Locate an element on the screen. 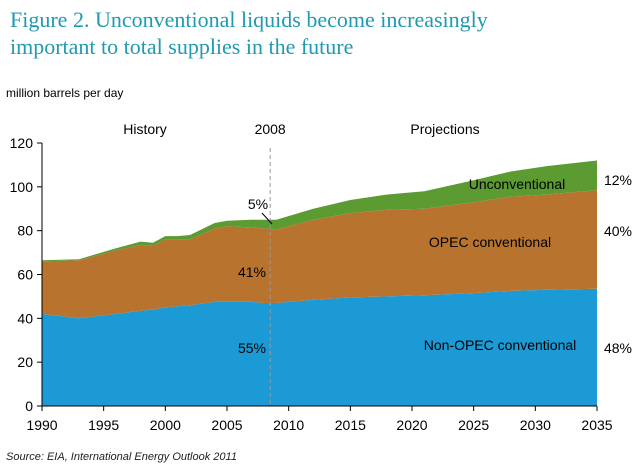  pct-2035-opec: 40% is located at coordinates (618, 231).